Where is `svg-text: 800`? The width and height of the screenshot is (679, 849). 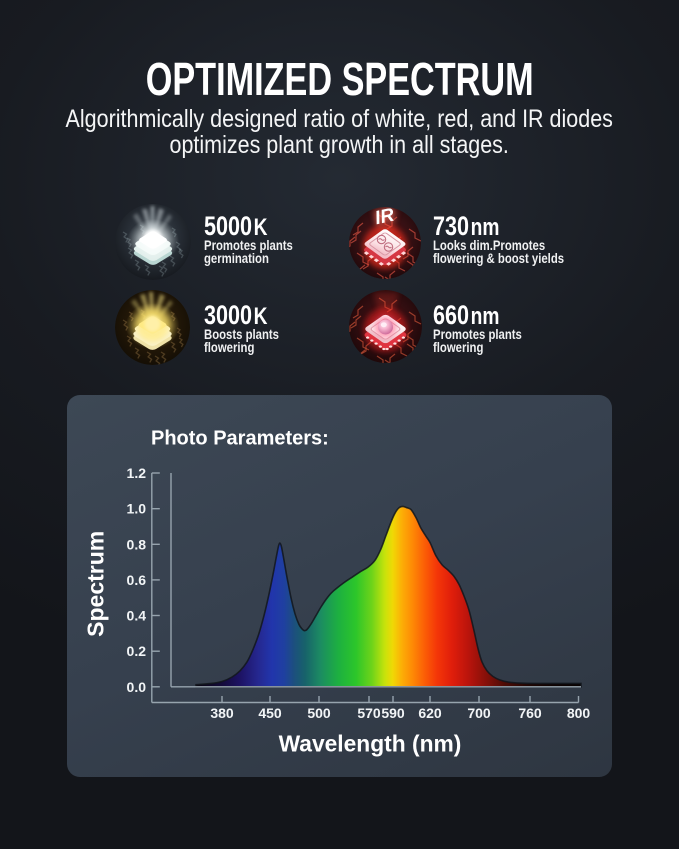
svg-text: 800 is located at coordinates (579, 713).